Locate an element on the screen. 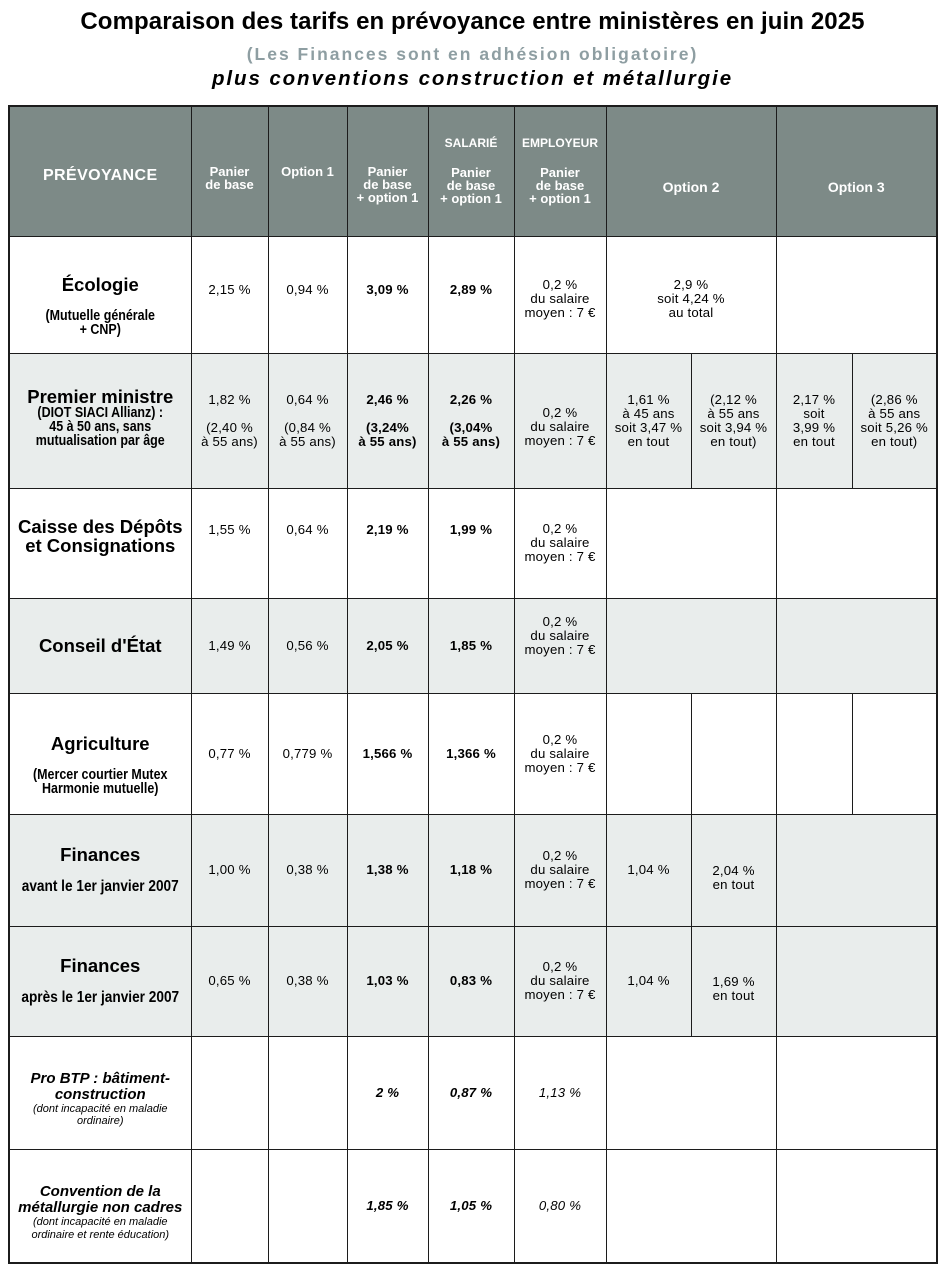 The height and width of the screenshot is (1270, 940). cell-finances-avant-2007-6: 2,04 % en tout is located at coordinates (733, 870).